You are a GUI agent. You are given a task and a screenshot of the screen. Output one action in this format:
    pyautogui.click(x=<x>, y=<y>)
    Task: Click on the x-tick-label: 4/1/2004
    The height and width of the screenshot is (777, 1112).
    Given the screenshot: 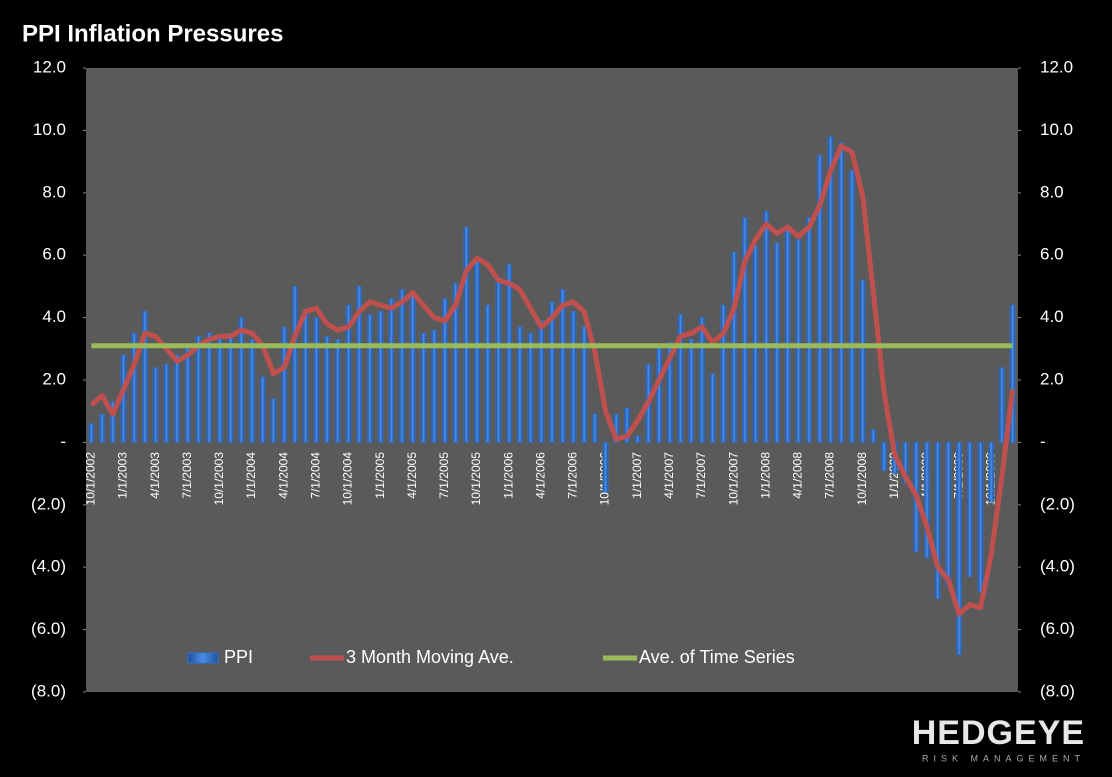 What is the action you would take?
    pyautogui.click(x=283, y=475)
    